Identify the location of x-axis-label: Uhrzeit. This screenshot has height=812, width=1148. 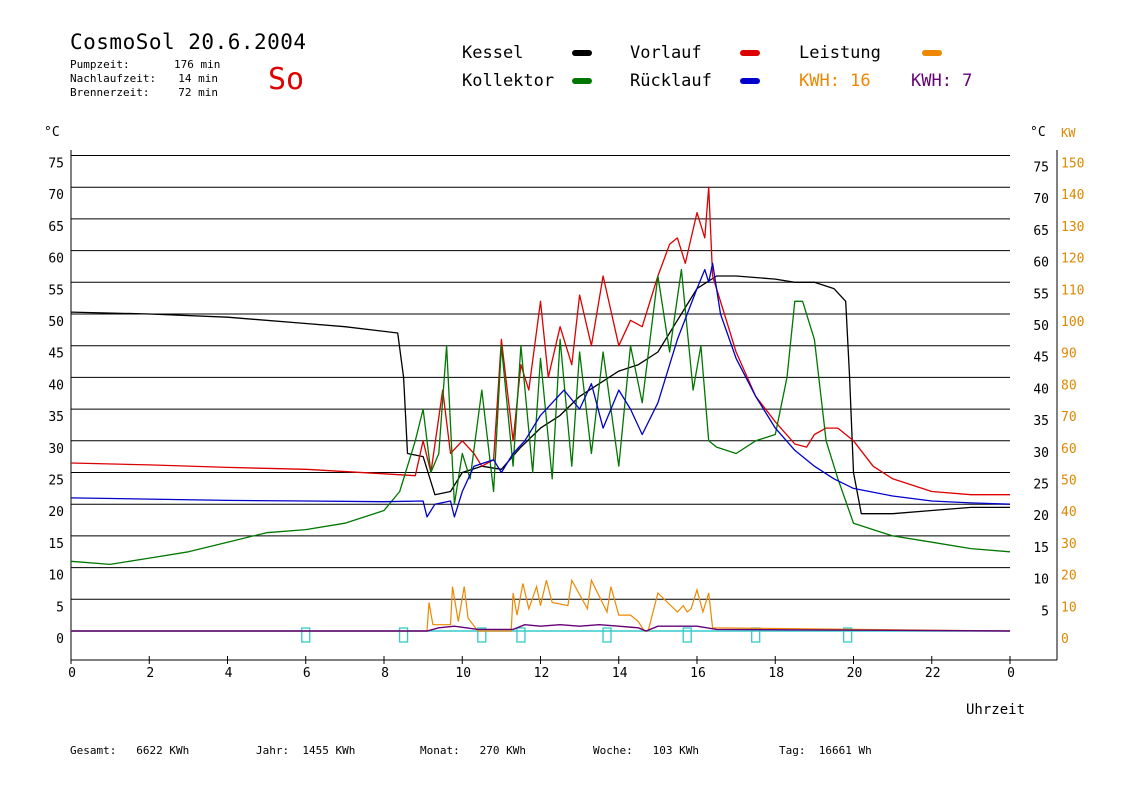
(995, 710).